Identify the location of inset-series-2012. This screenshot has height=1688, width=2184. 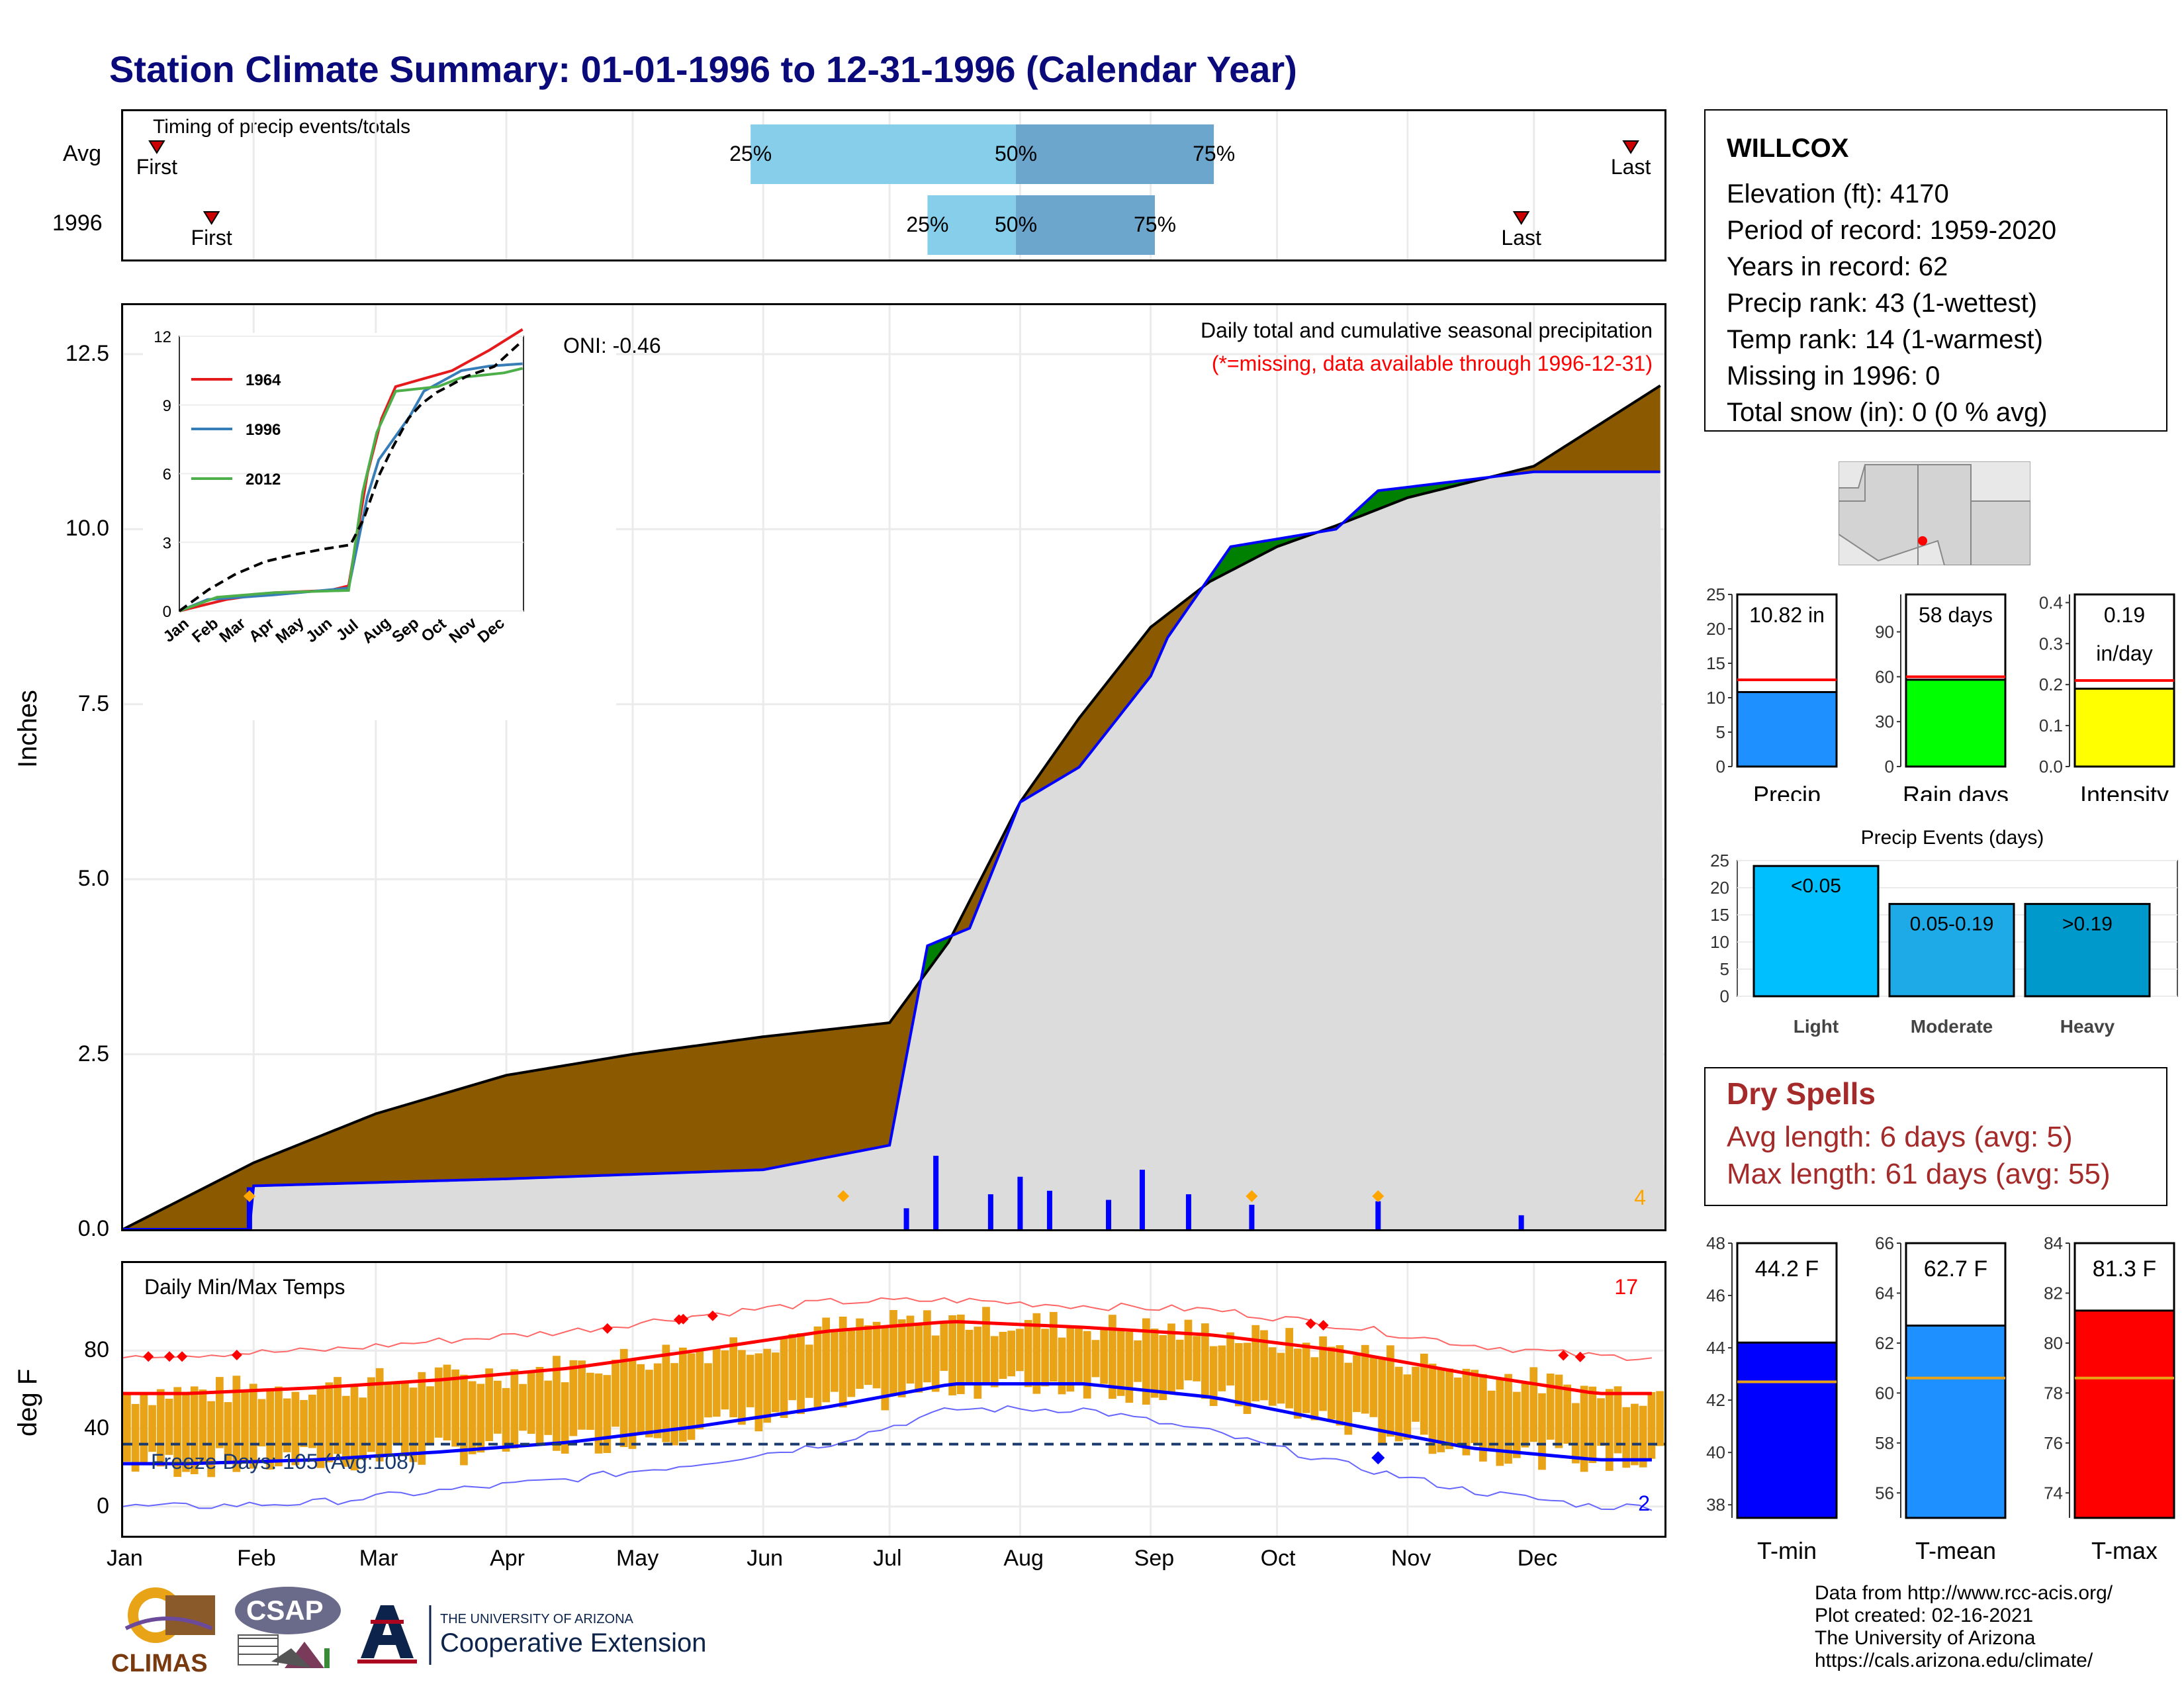
(351, 489).